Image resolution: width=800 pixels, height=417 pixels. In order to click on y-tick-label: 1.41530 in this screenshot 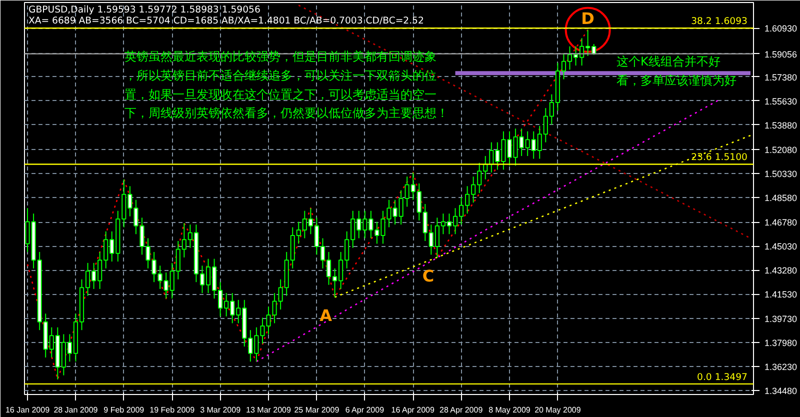, I will do `click(781, 295)`.